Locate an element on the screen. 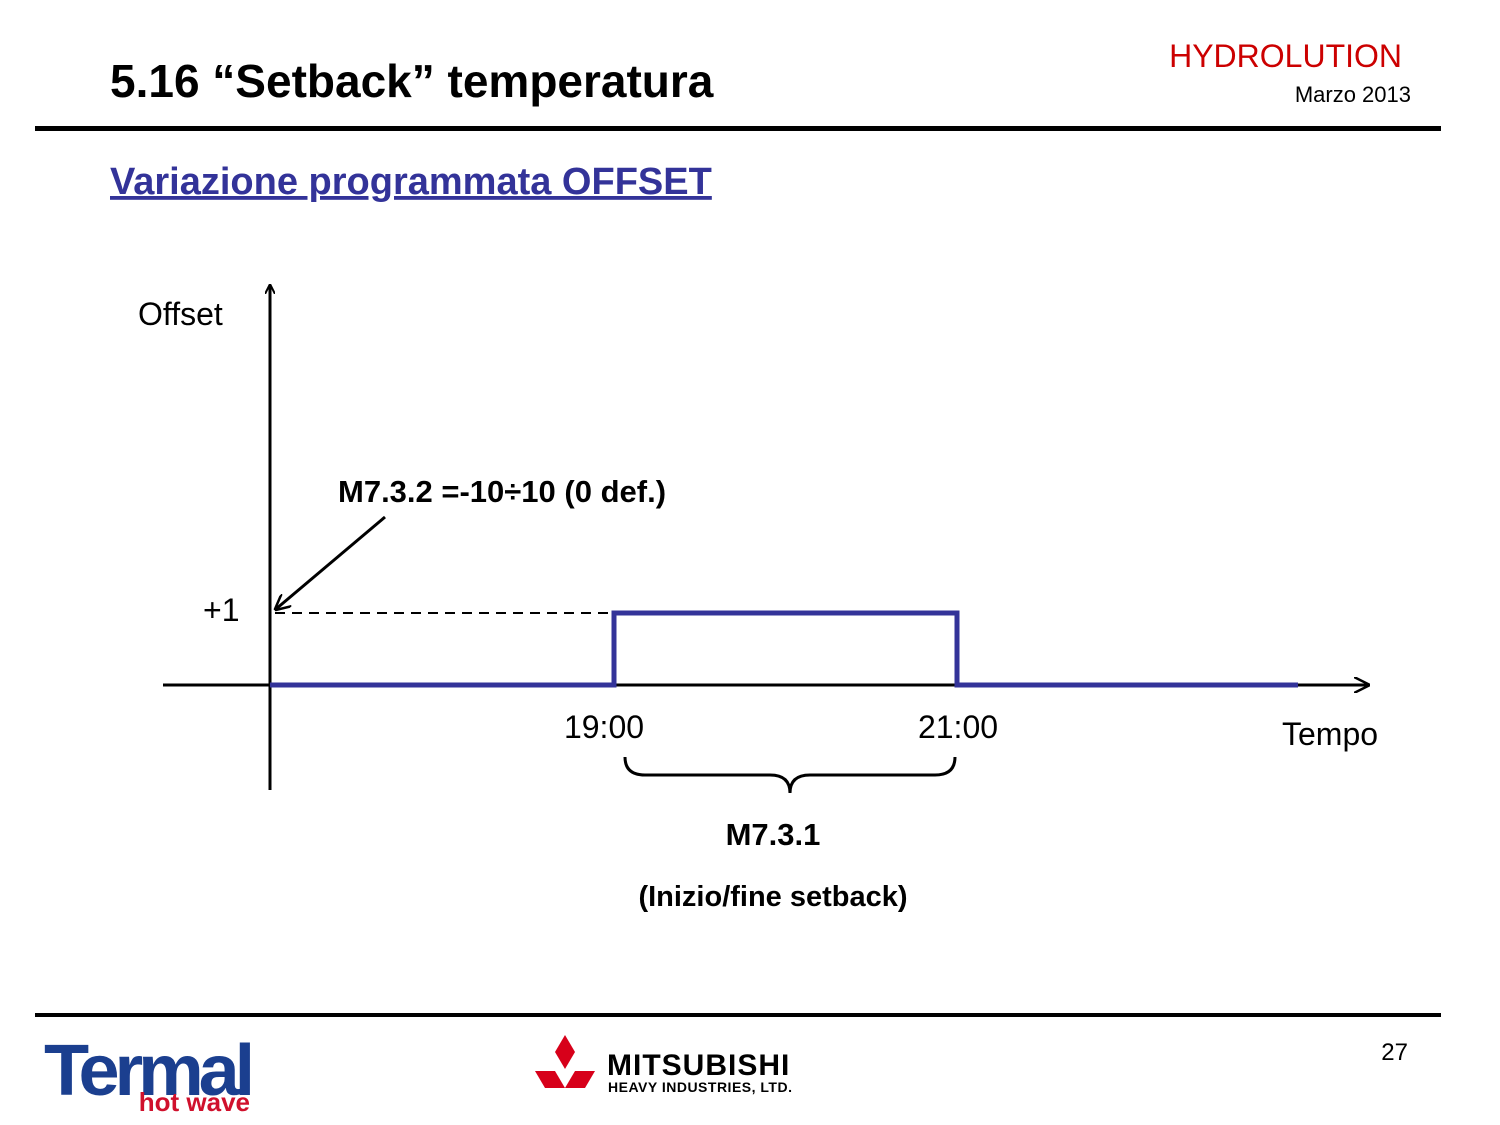 The width and height of the screenshot is (1500, 1125). brand: HYDROLUTION is located at coordinates (1285, 56).